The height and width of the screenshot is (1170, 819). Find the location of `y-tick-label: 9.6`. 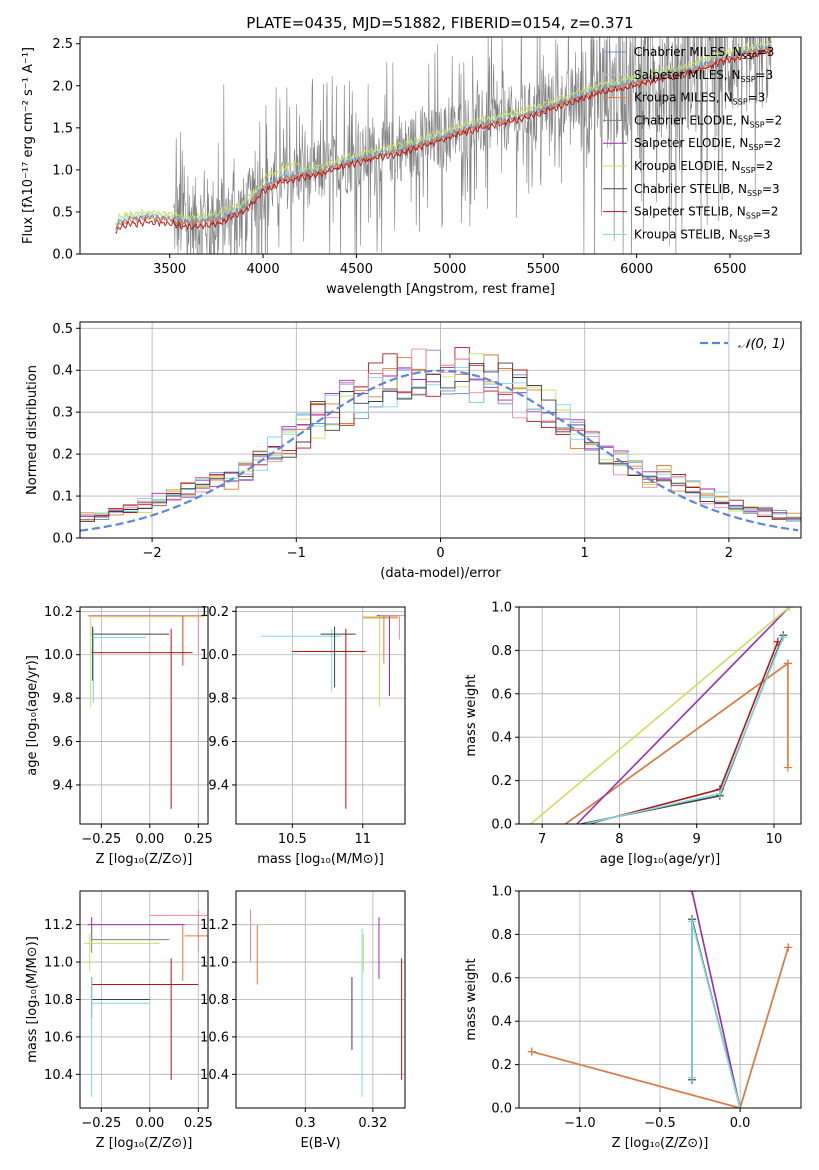

y-tick-label: 9.6 is located at coordinates (62, 742).